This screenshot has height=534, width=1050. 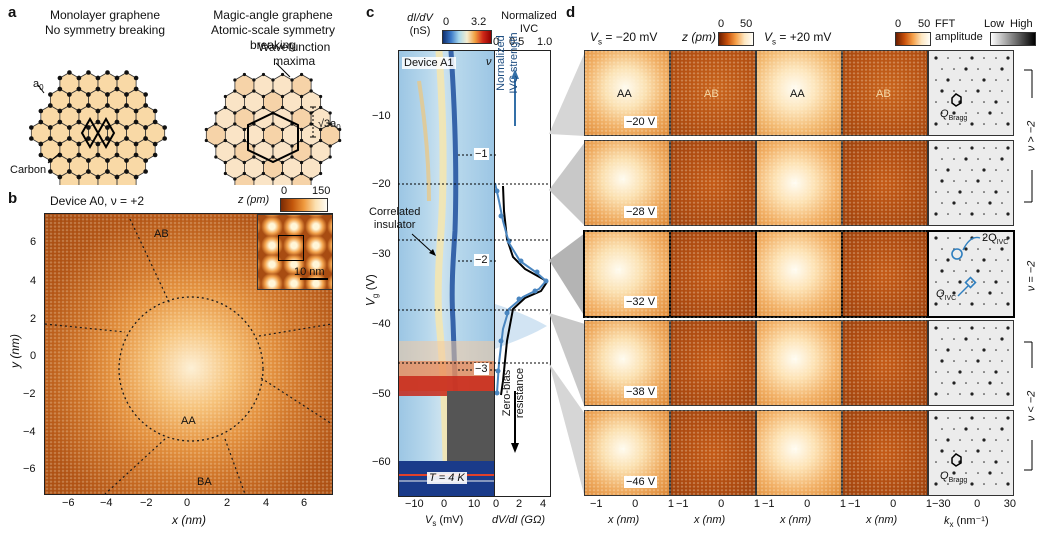 I want to click on tile-r0-c1, so click(x=713, y=93).